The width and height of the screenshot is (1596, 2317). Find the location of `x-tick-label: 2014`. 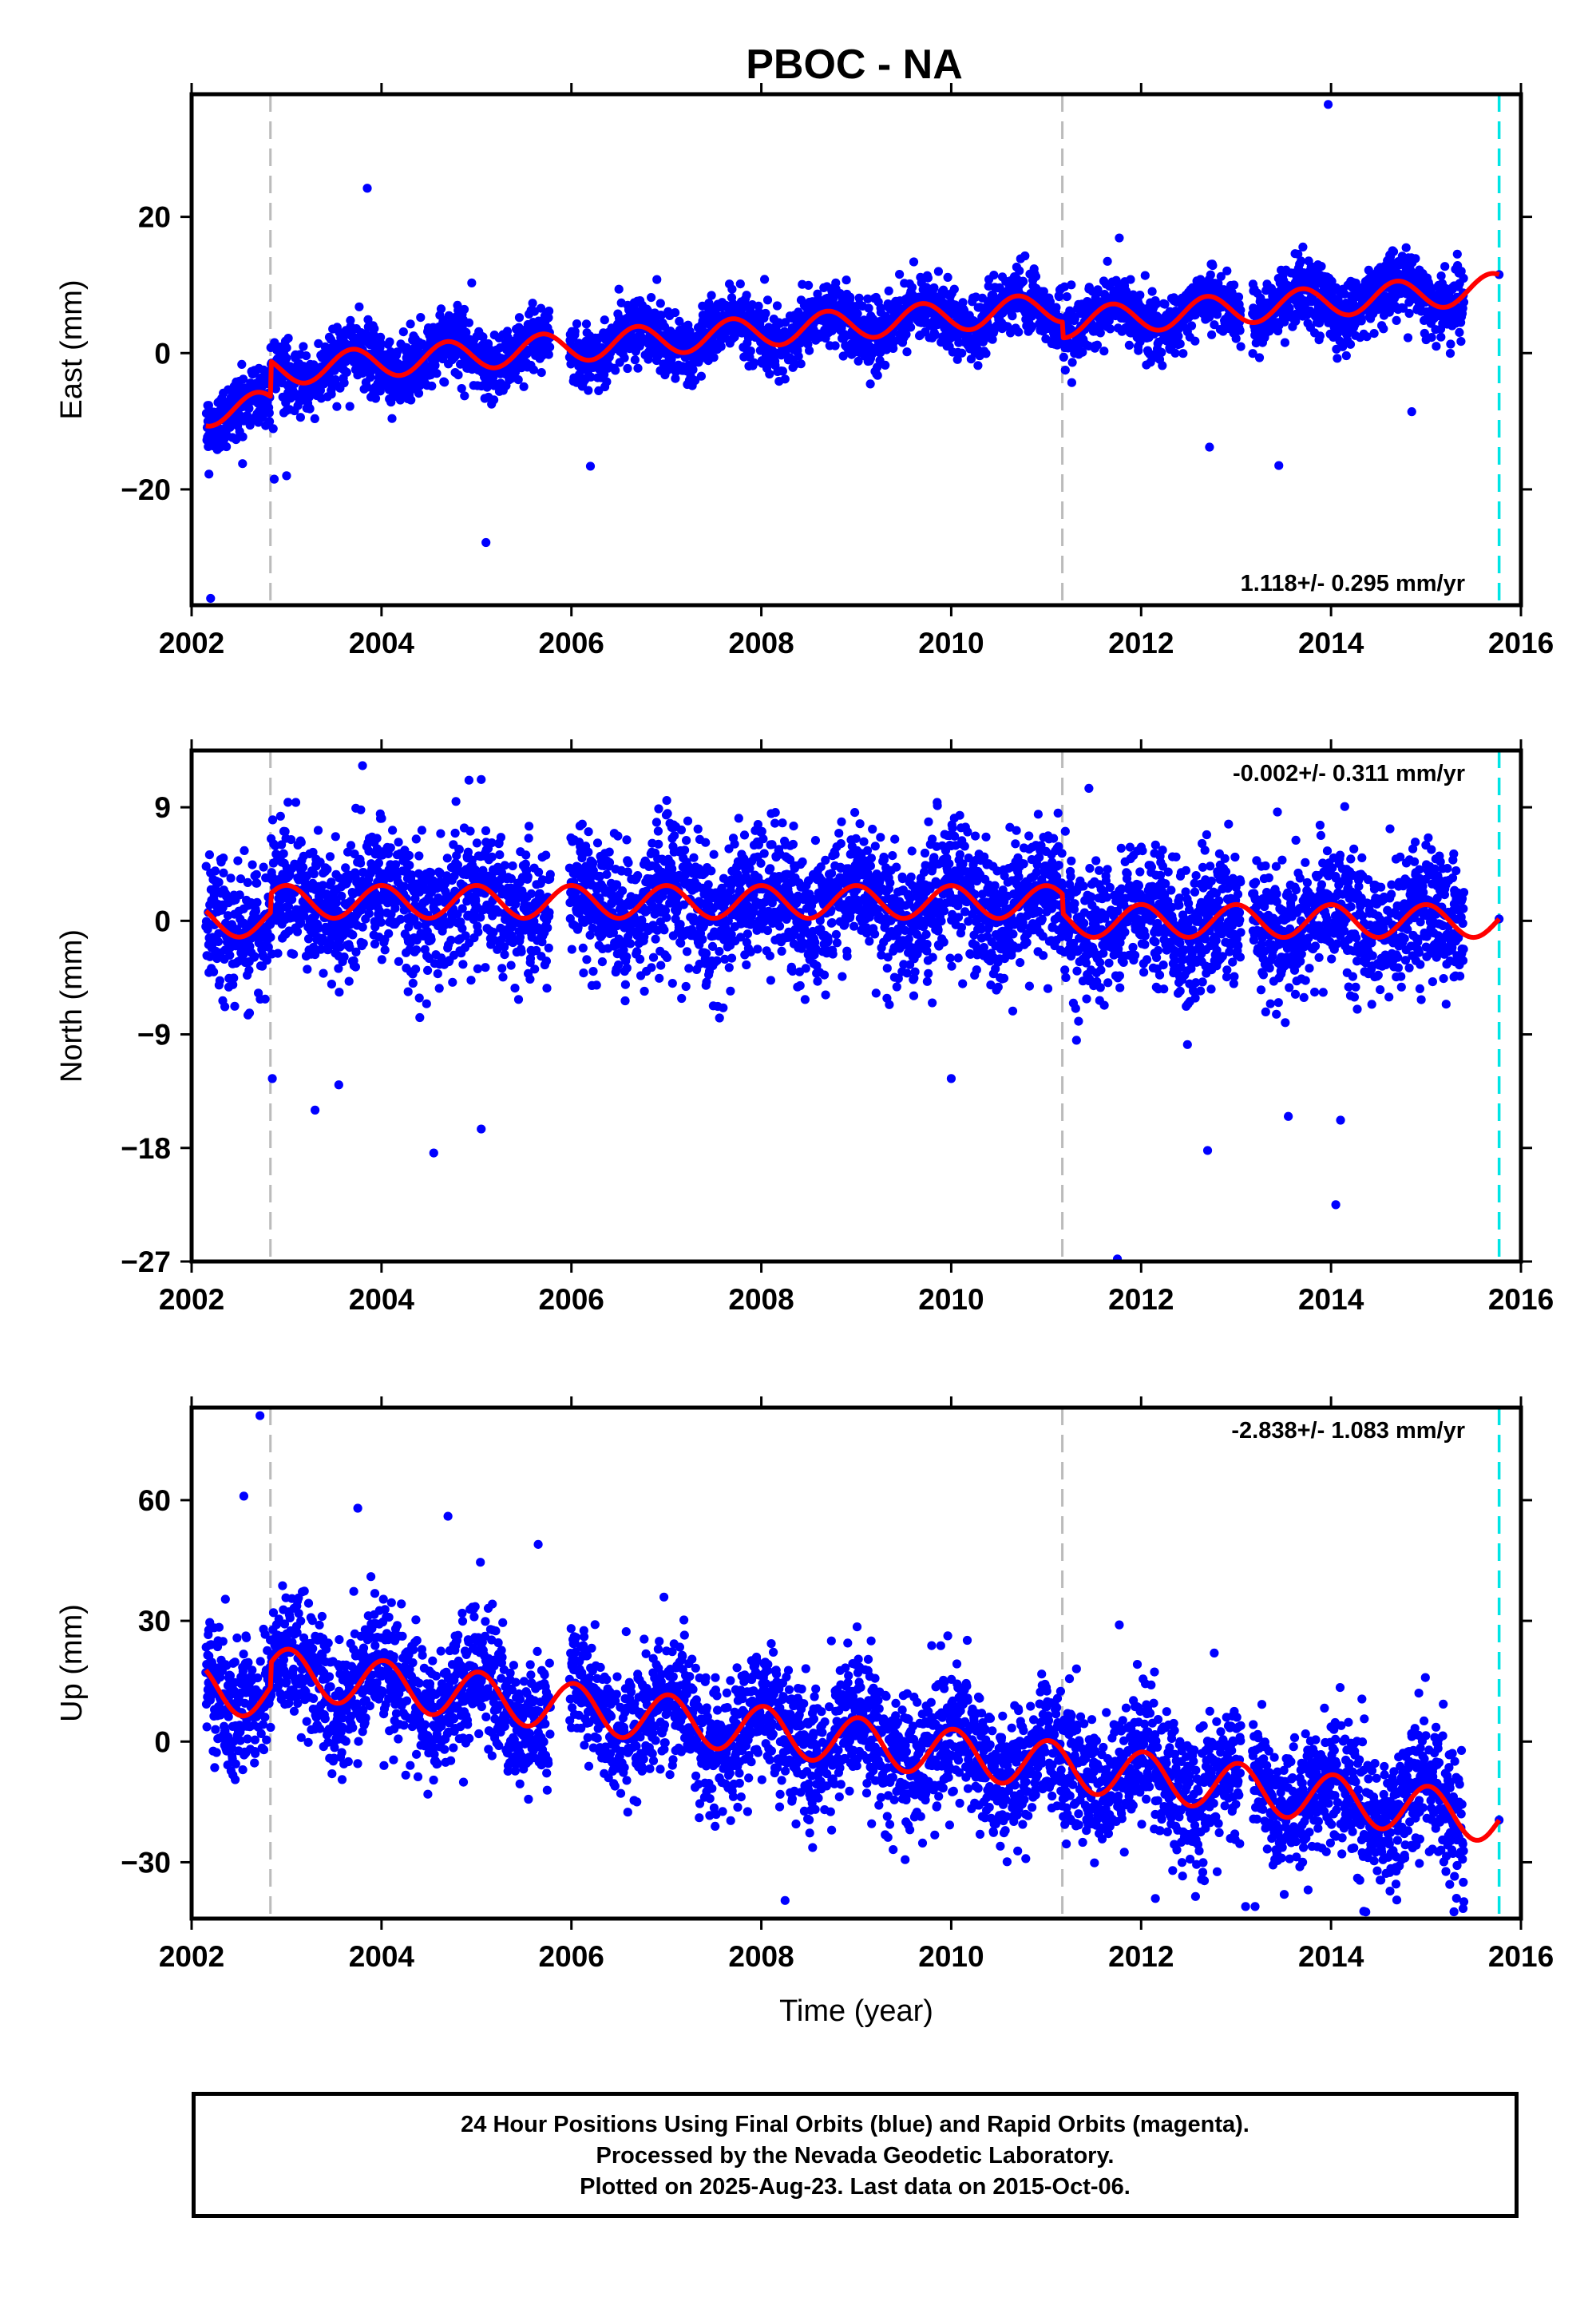

x-tick-label: 2014 is located at coordinates (1331, 643).